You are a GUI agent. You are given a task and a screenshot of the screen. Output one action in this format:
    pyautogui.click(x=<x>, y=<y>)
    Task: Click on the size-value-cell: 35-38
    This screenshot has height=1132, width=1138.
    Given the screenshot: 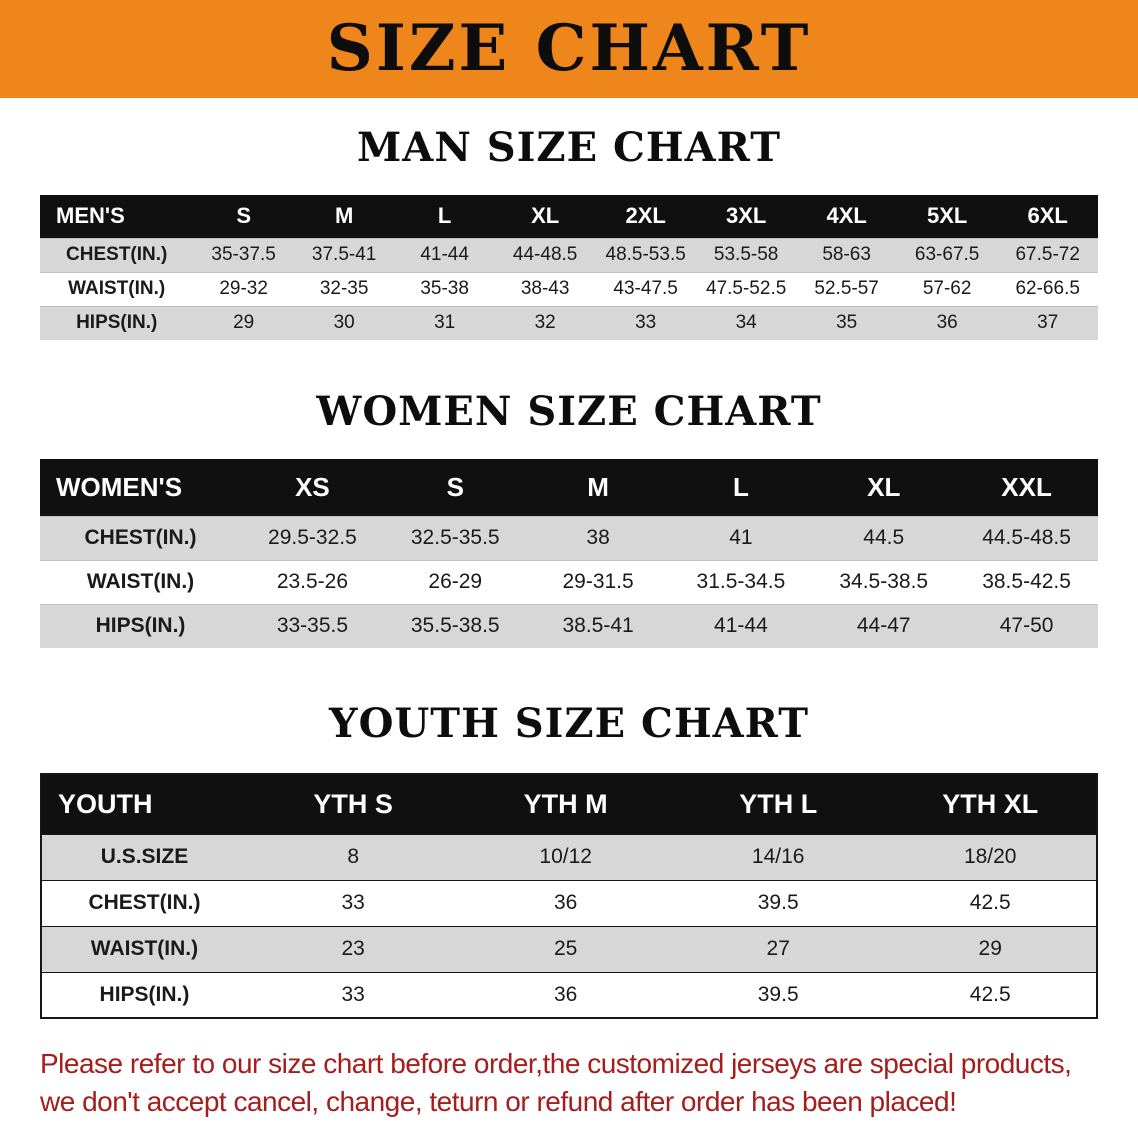 What is the action you would take?
    pyautogui.click(x=444, y=288)
    